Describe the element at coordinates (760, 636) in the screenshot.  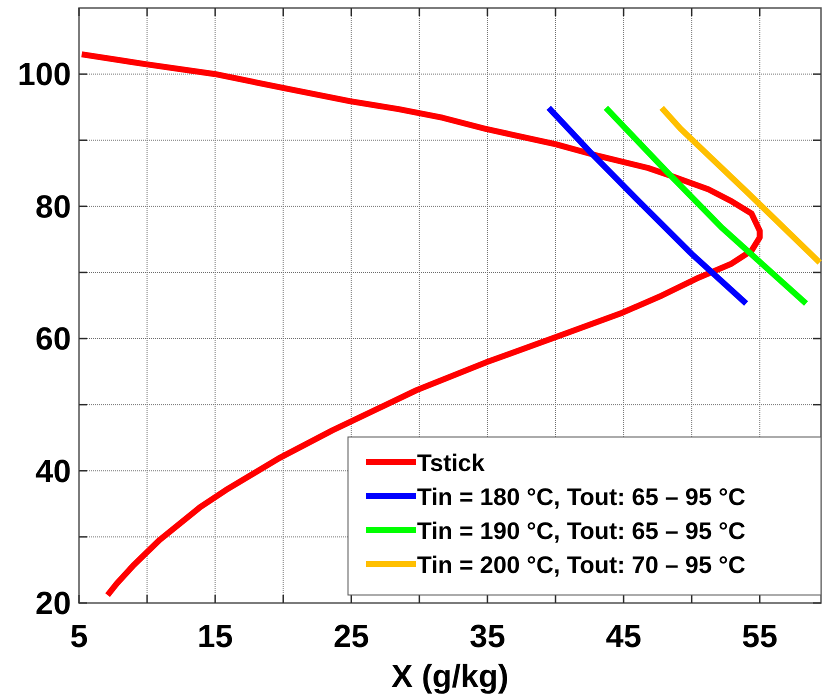
I see `x-tick-label: 55` at that location.